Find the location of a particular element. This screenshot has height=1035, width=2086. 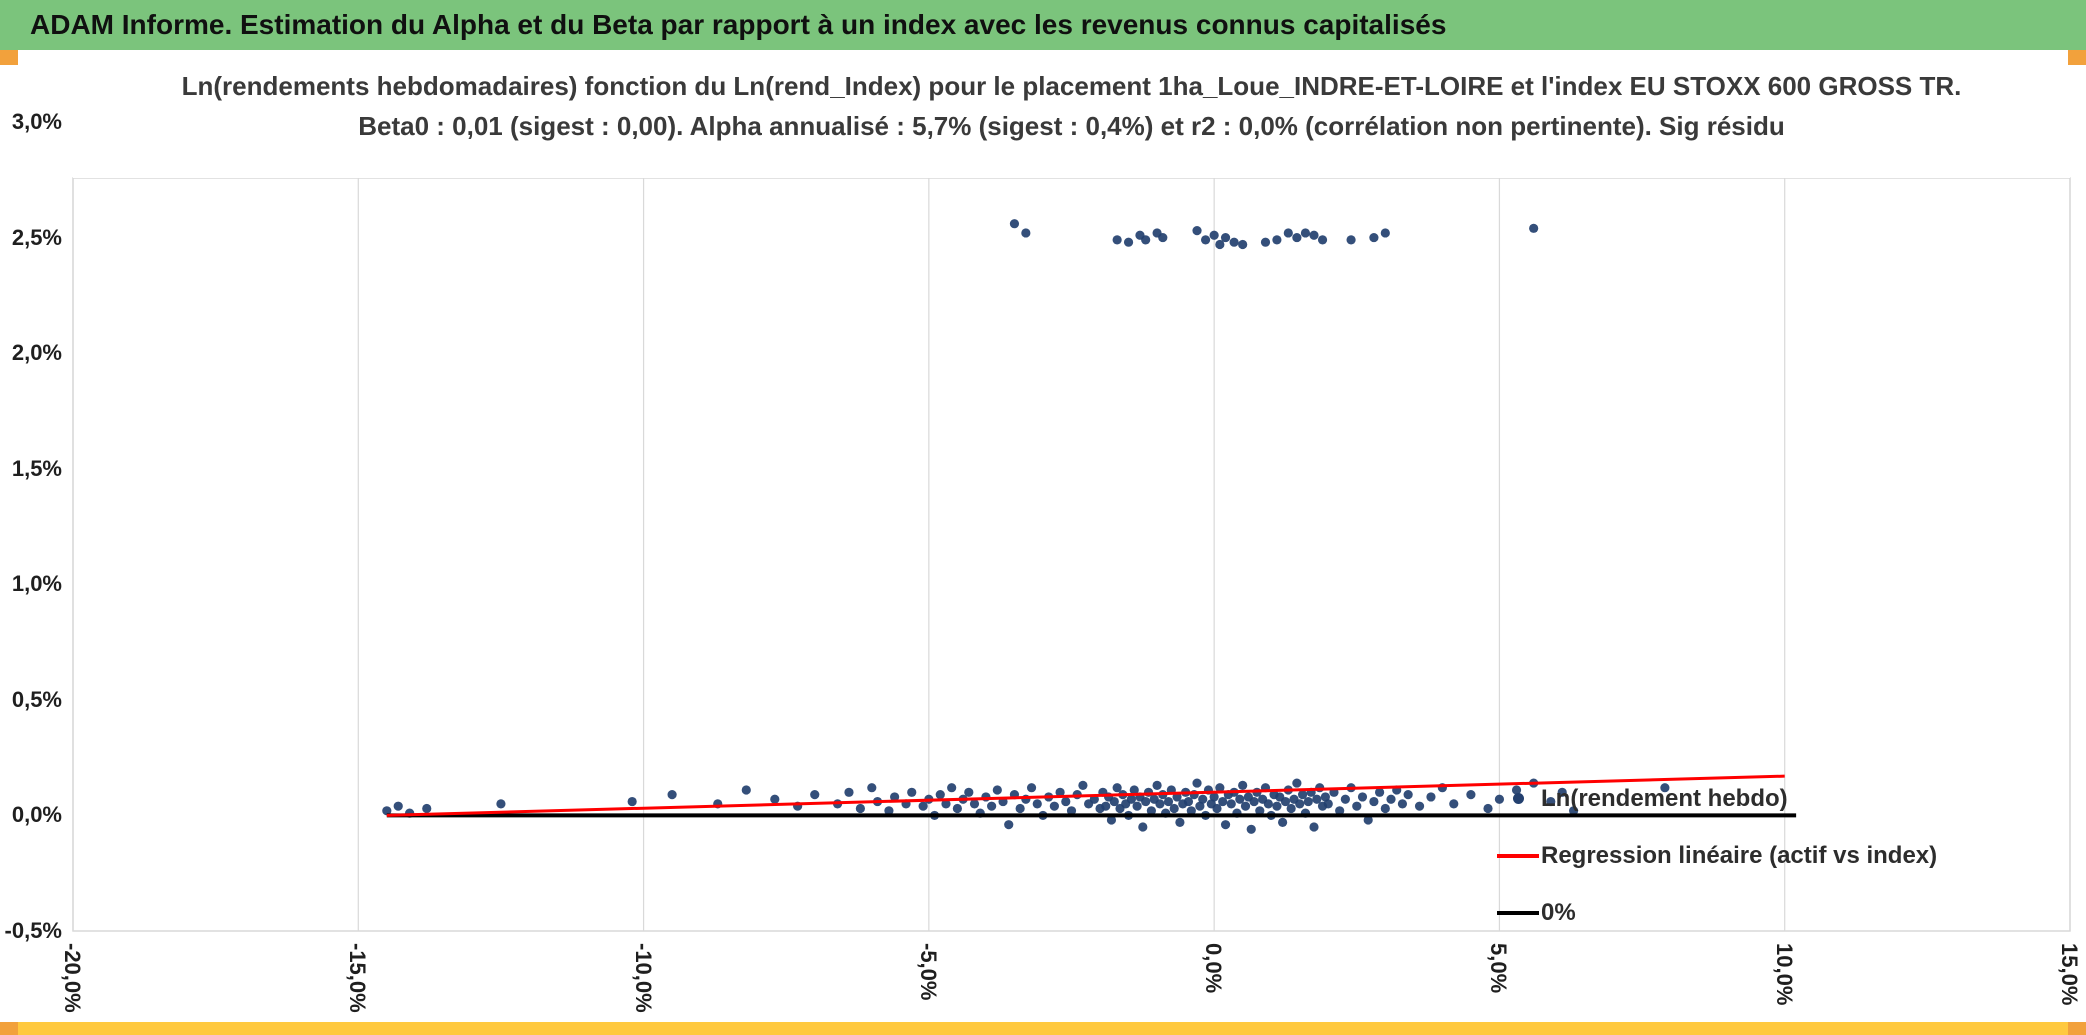

x-tick-label: -5,0% is located at coordinates (928, 972).